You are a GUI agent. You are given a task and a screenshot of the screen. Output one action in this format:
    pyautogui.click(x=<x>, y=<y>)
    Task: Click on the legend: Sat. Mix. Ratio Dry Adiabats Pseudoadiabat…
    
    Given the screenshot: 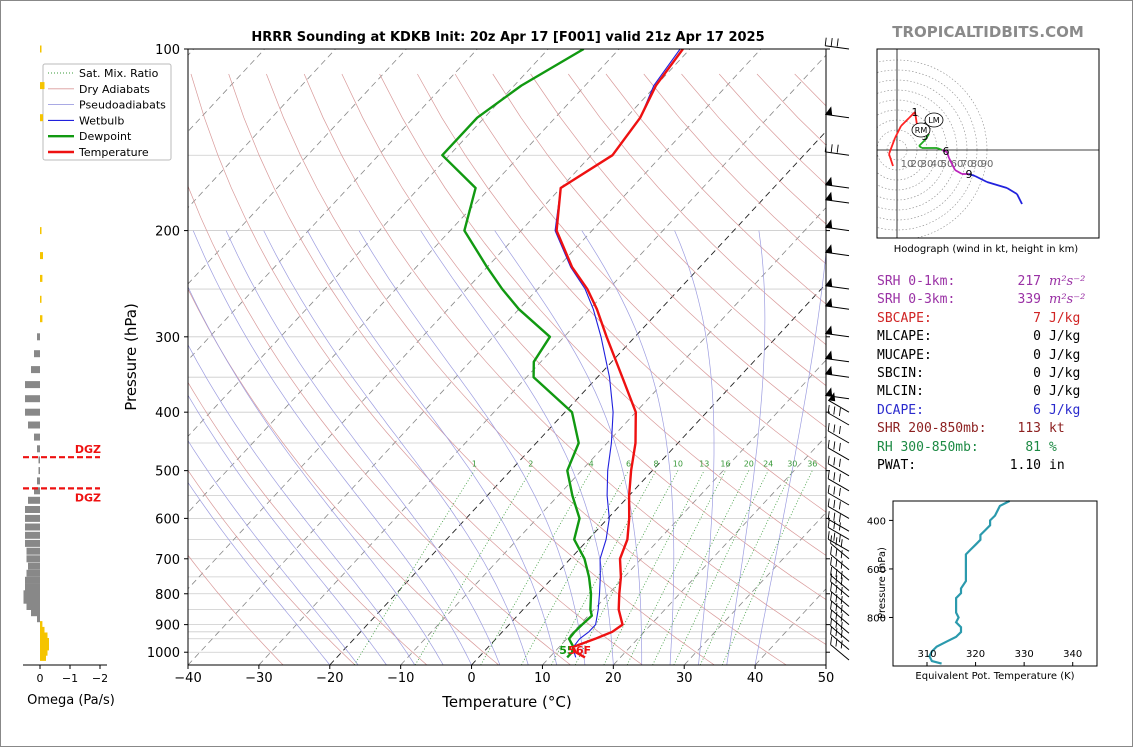 What is the action you would take?
    pyautogui.click(x=107, y=112)
    